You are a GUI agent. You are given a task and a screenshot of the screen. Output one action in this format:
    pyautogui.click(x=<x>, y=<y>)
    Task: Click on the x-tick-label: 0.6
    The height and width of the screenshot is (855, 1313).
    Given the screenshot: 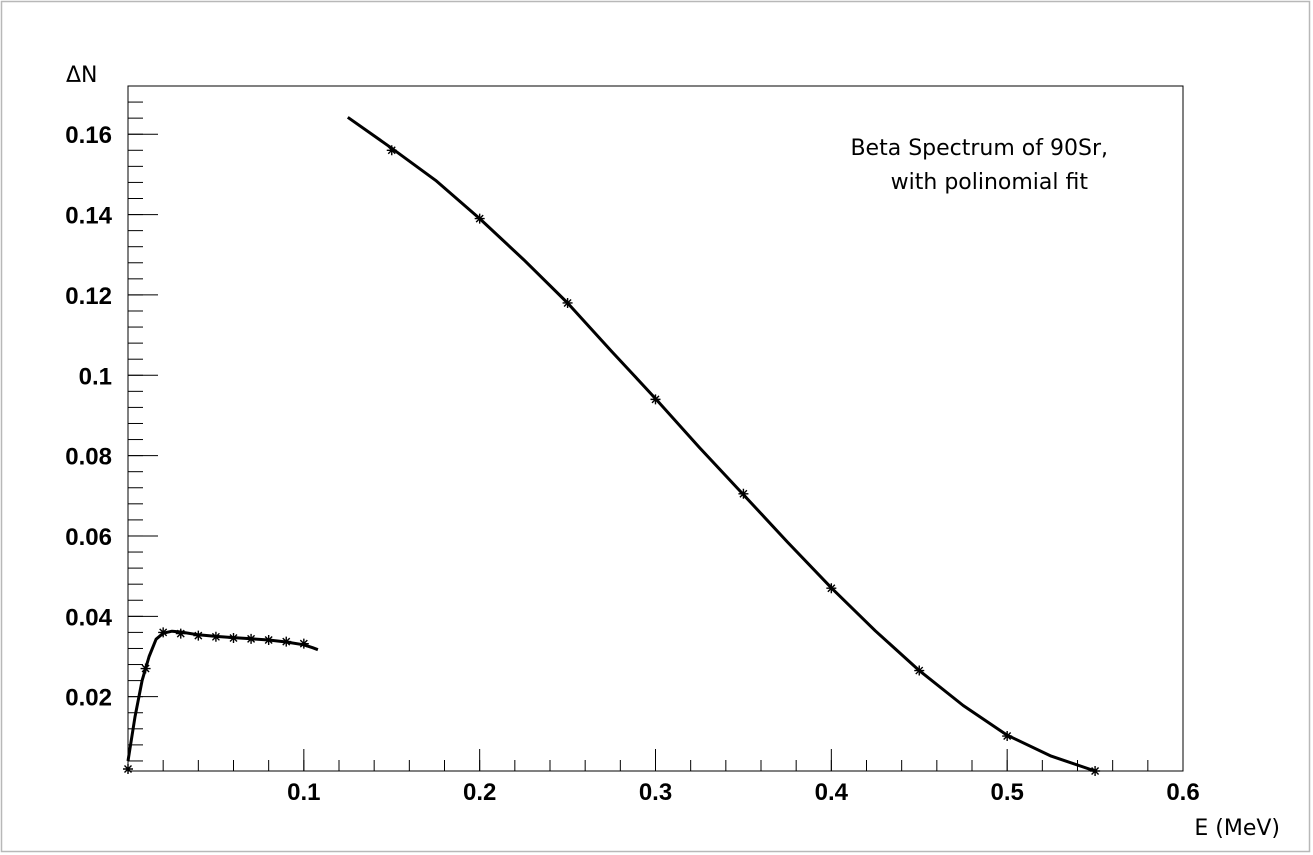 What is the action you would take?
    pyautogui.click(x=1182, y=792)
    